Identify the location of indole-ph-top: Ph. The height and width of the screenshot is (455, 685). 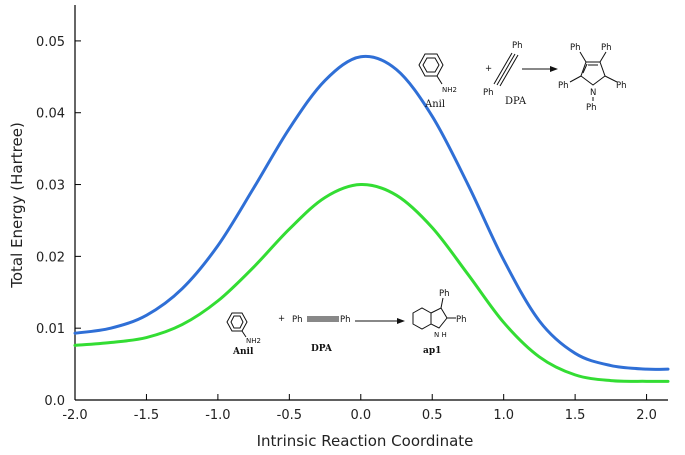
(444, 294).